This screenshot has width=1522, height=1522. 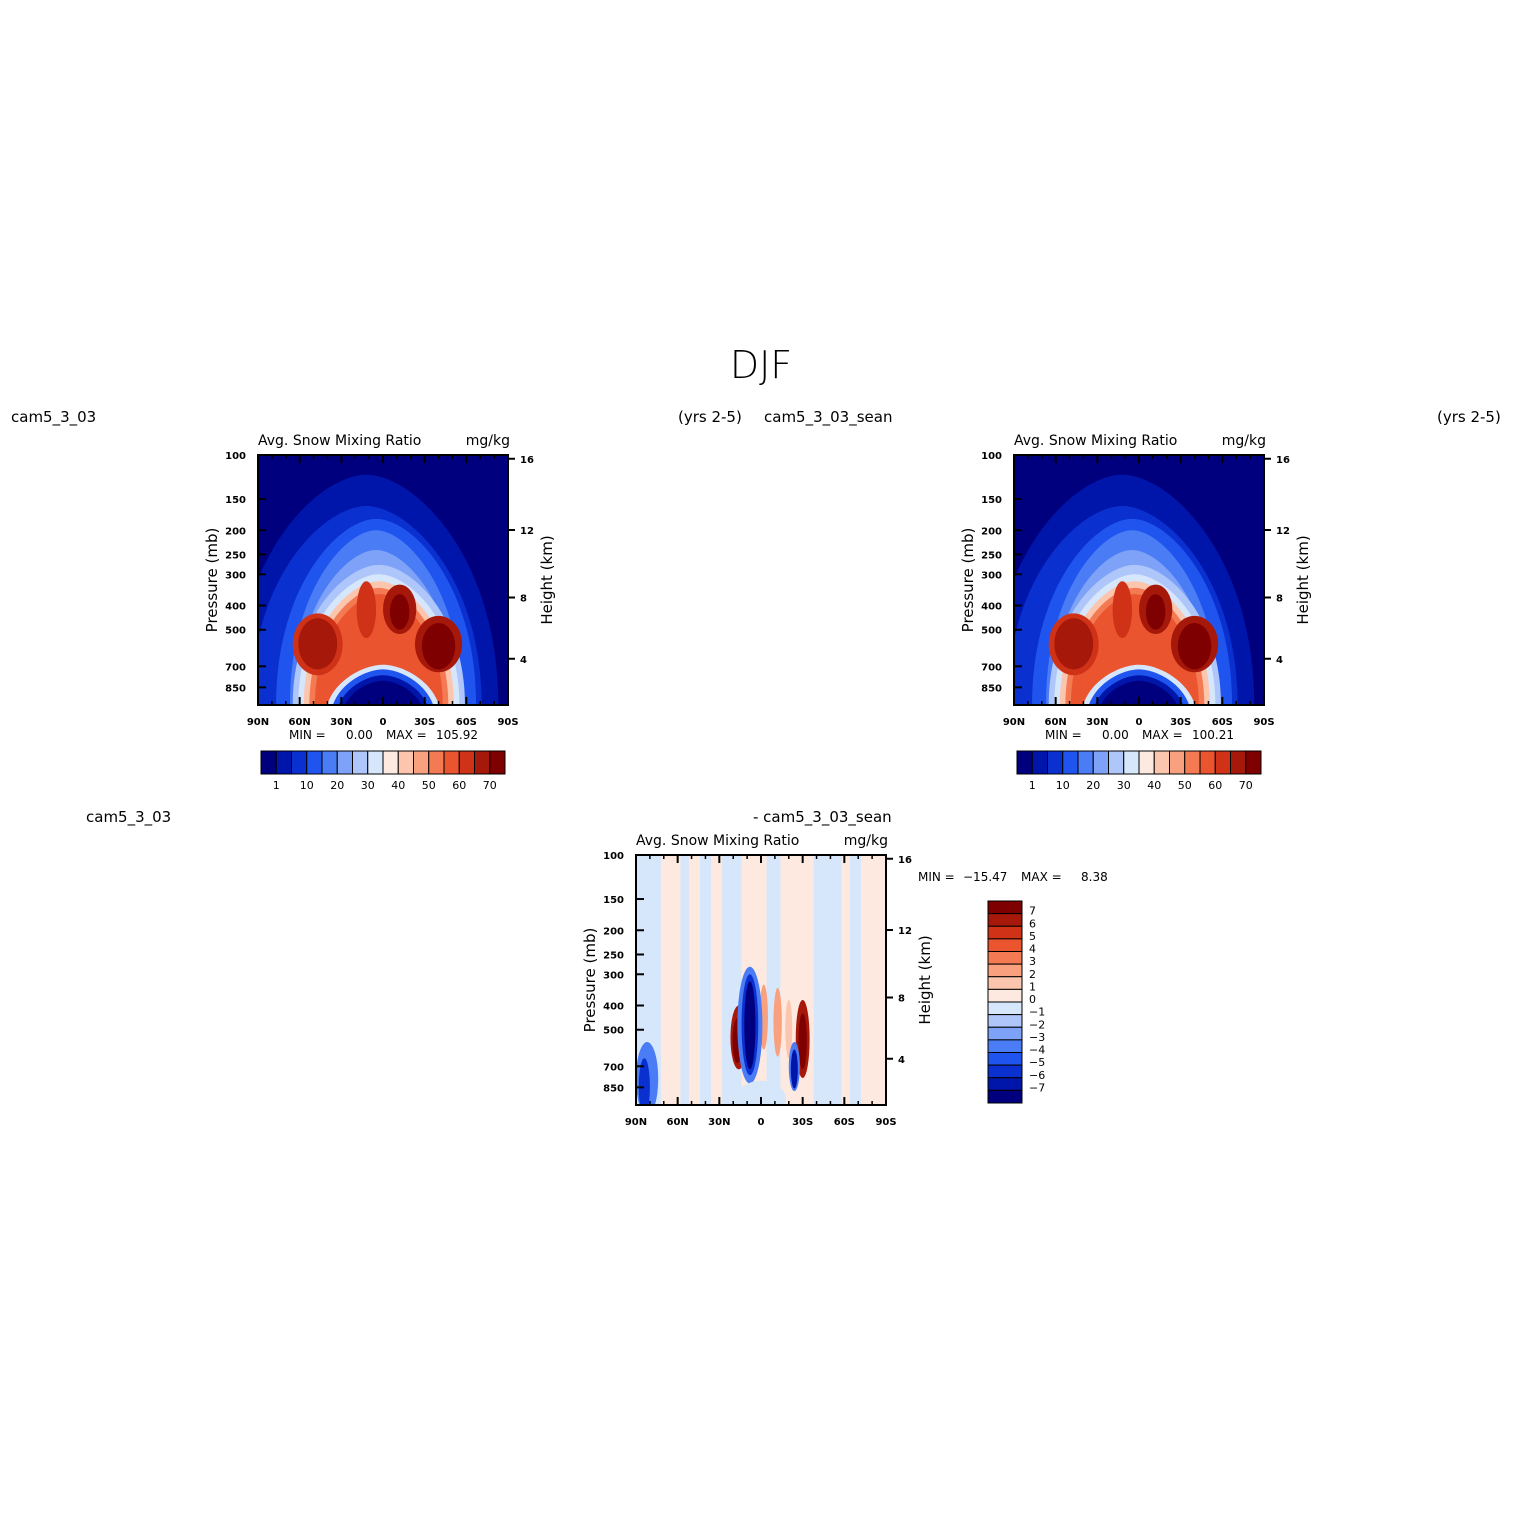 What do you see at coordinates (1063, 735) in the screenshot?
I see `panel-b-min-label: MIN =` at bounding box center [1063, 735].